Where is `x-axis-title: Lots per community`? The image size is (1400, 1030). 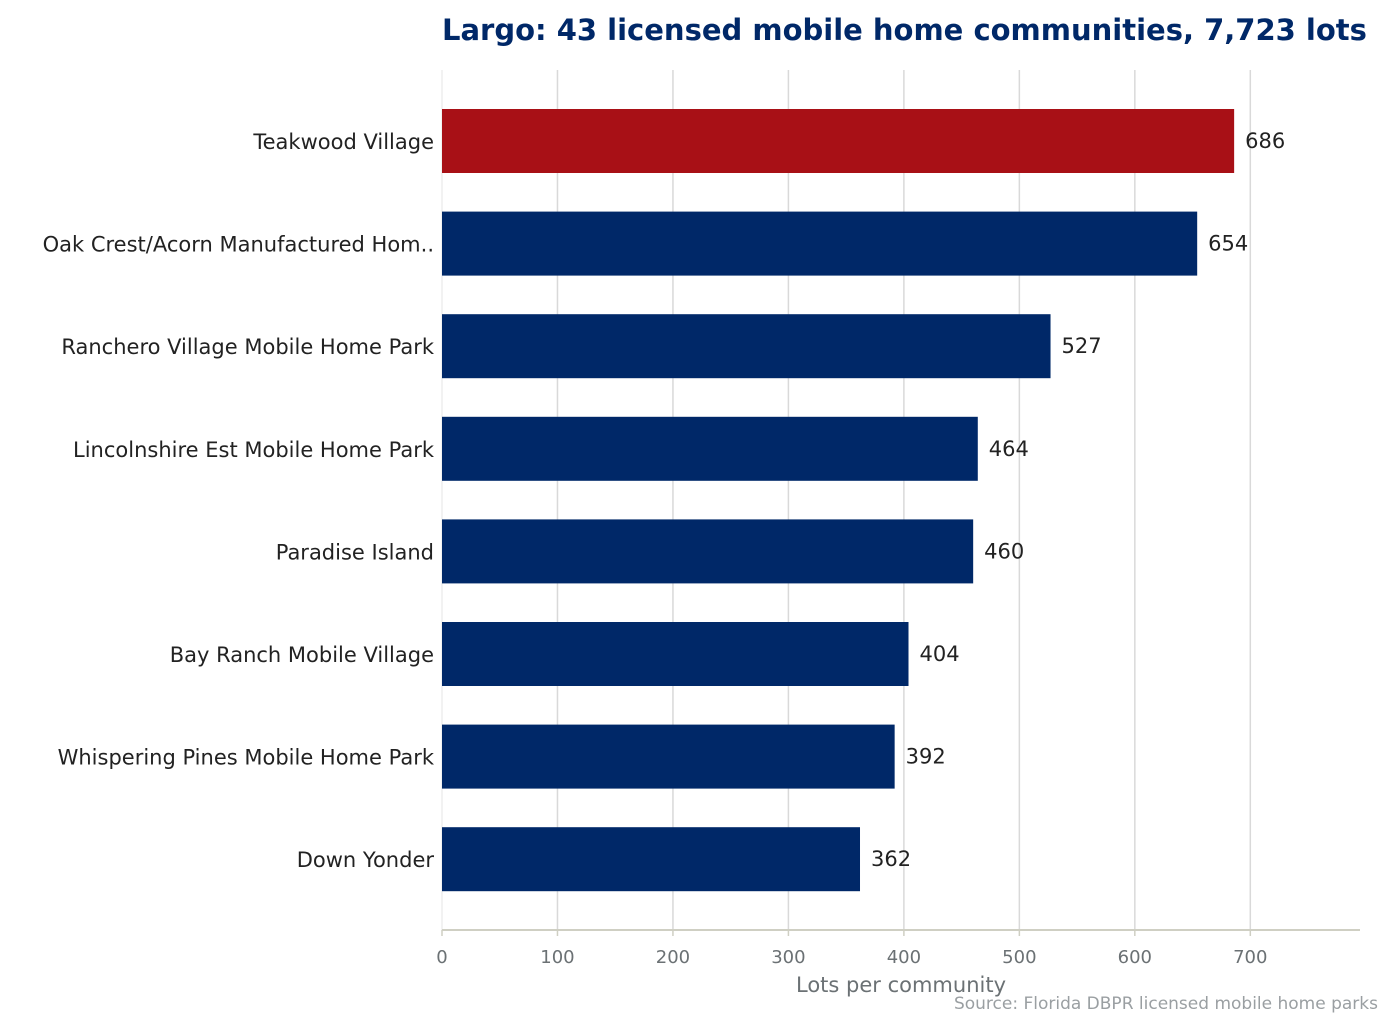 x-axis-title: Lots per community is located at coordinates (901, 985).